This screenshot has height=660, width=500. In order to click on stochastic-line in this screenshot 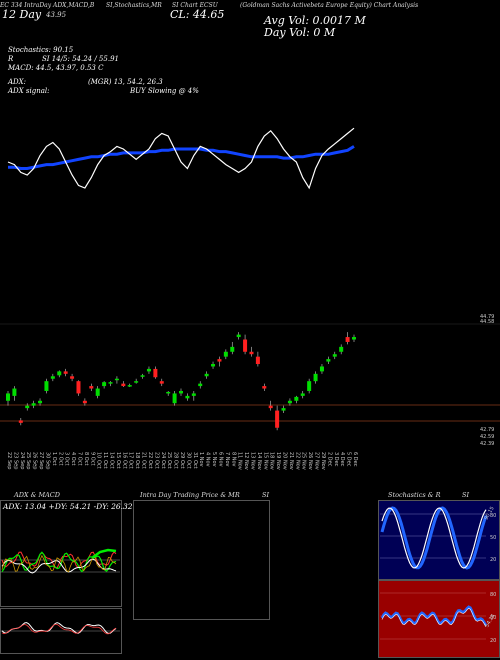, I will do `click(181, 158)`.